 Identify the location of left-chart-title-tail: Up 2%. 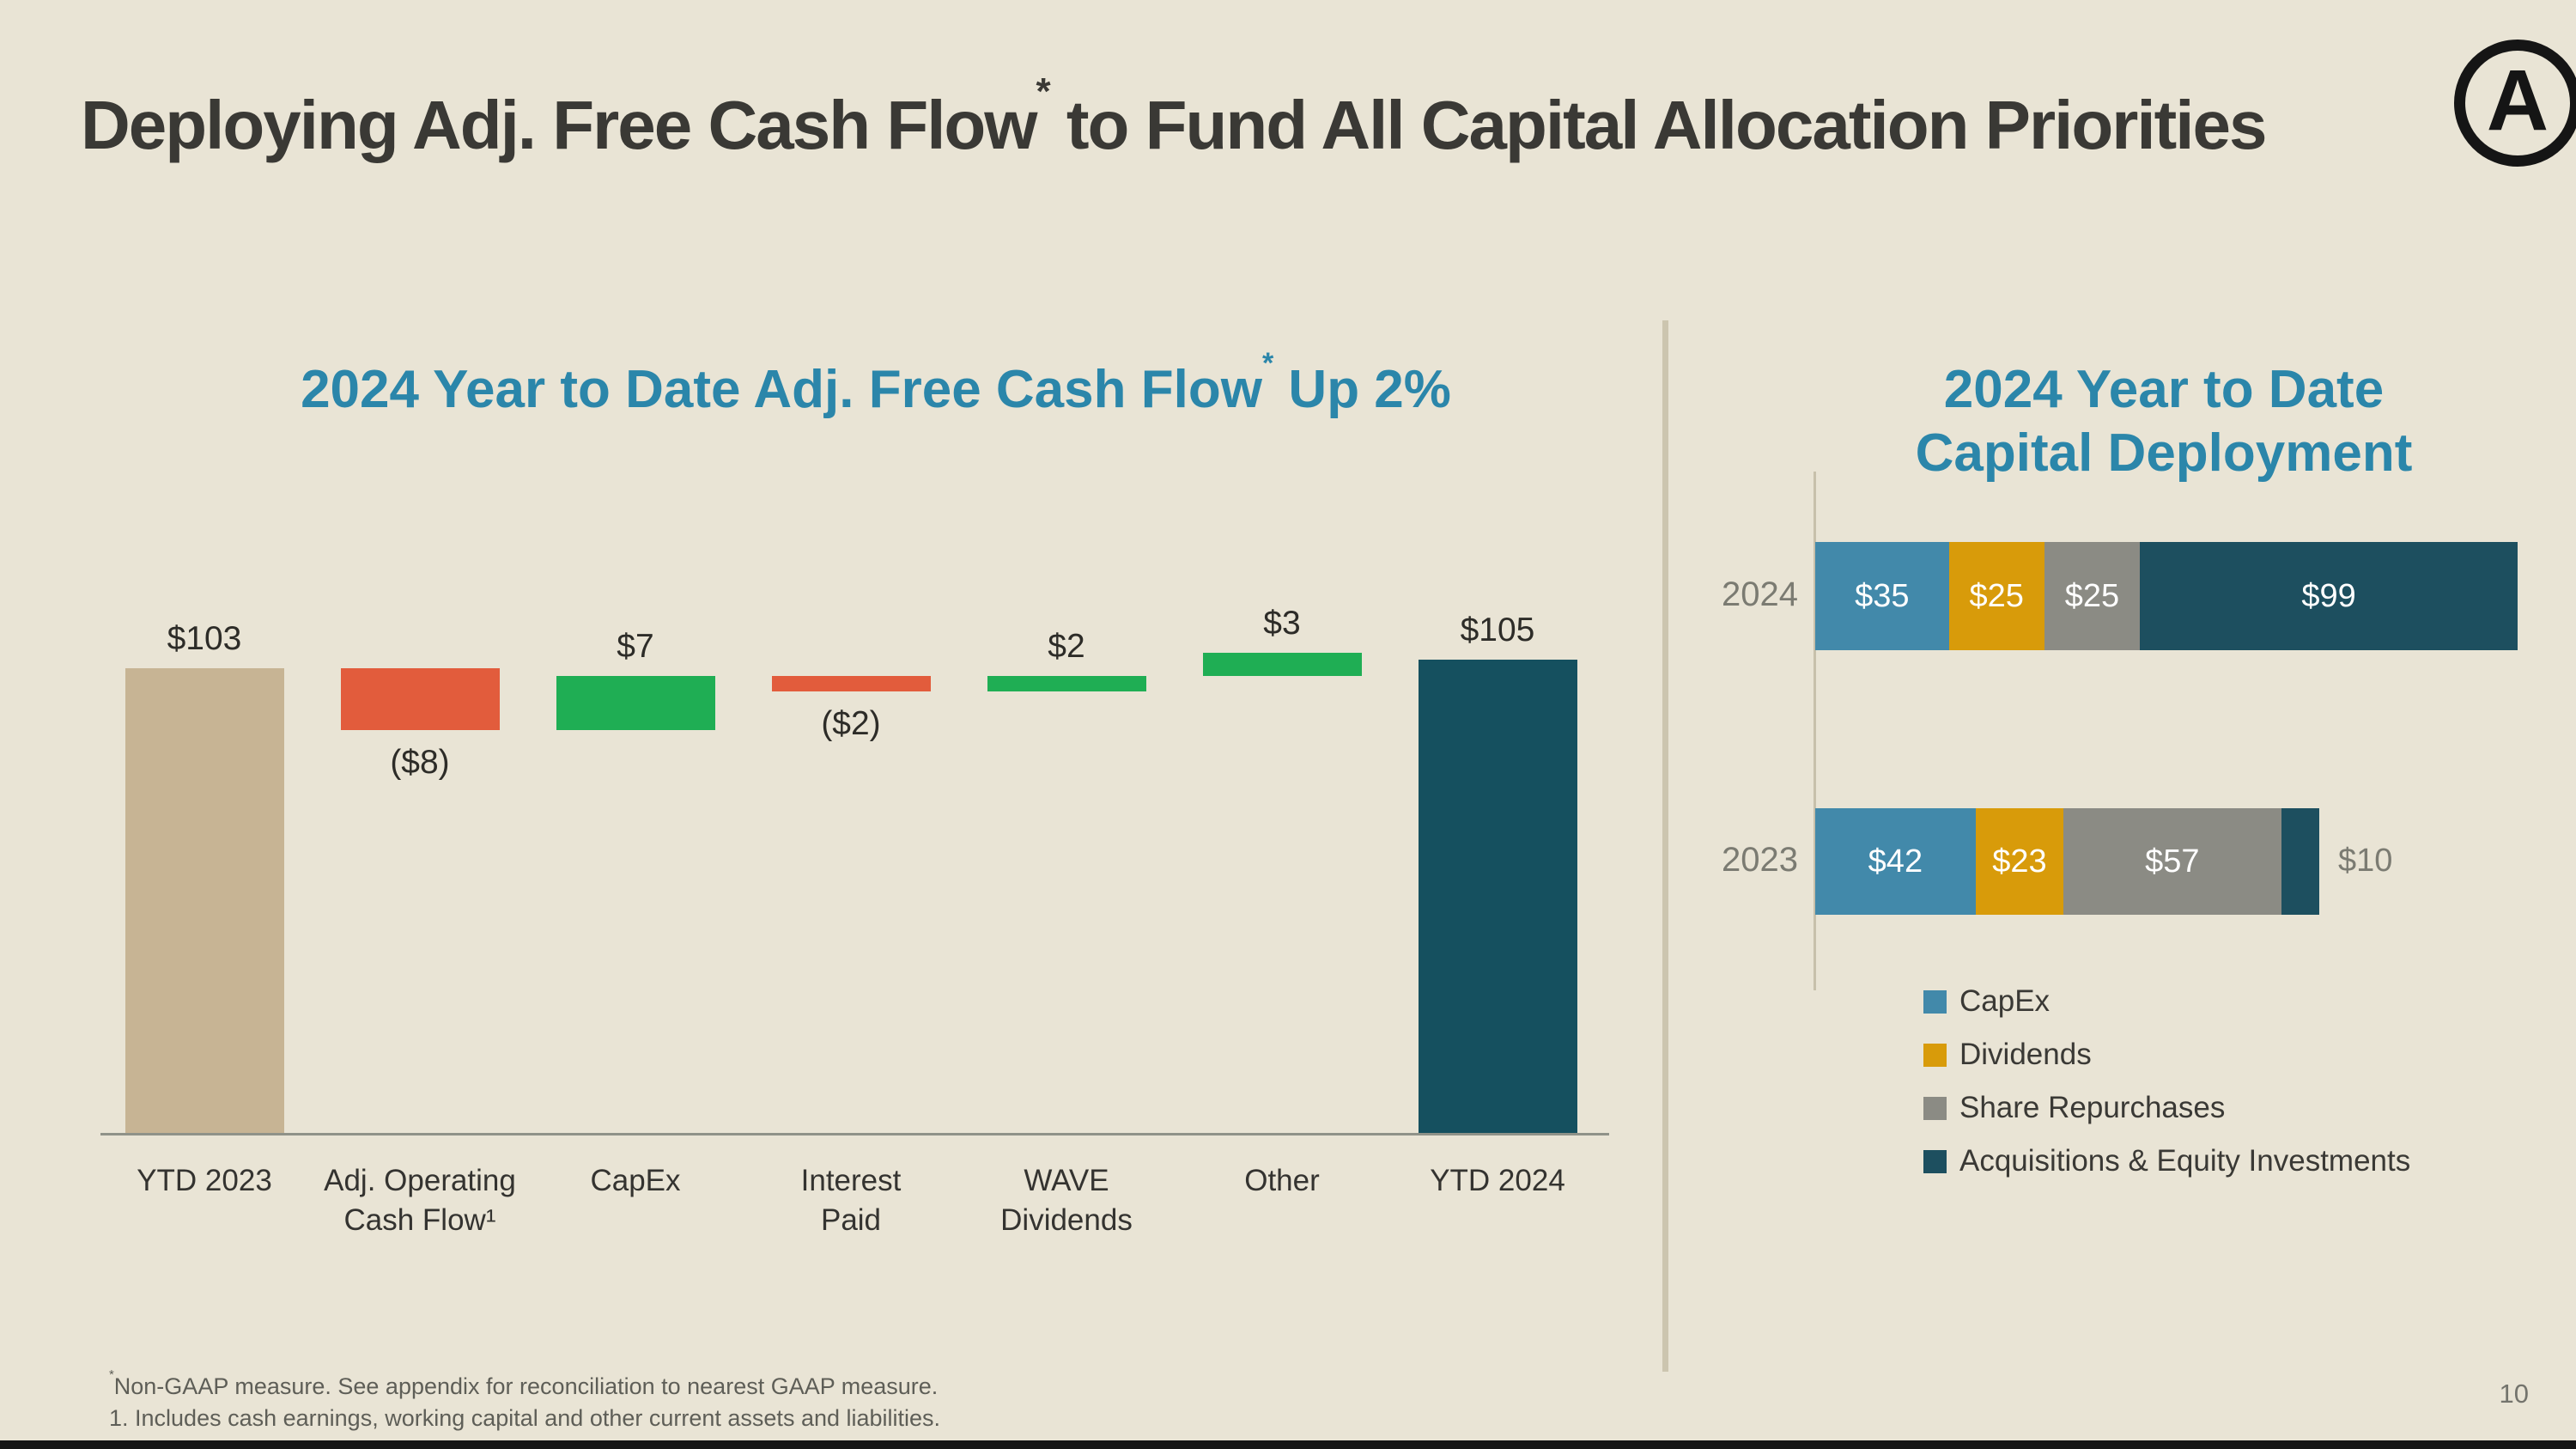
(1362, 389).